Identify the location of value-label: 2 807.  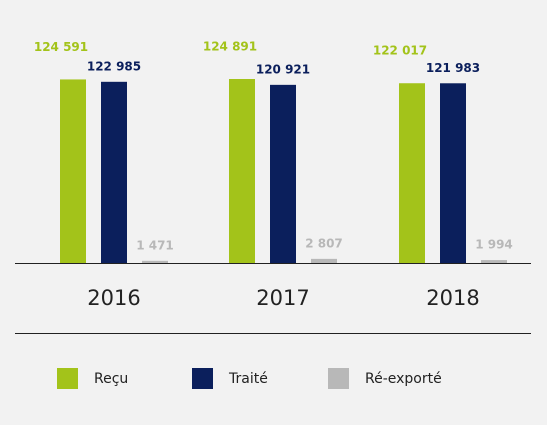
(324, 243).